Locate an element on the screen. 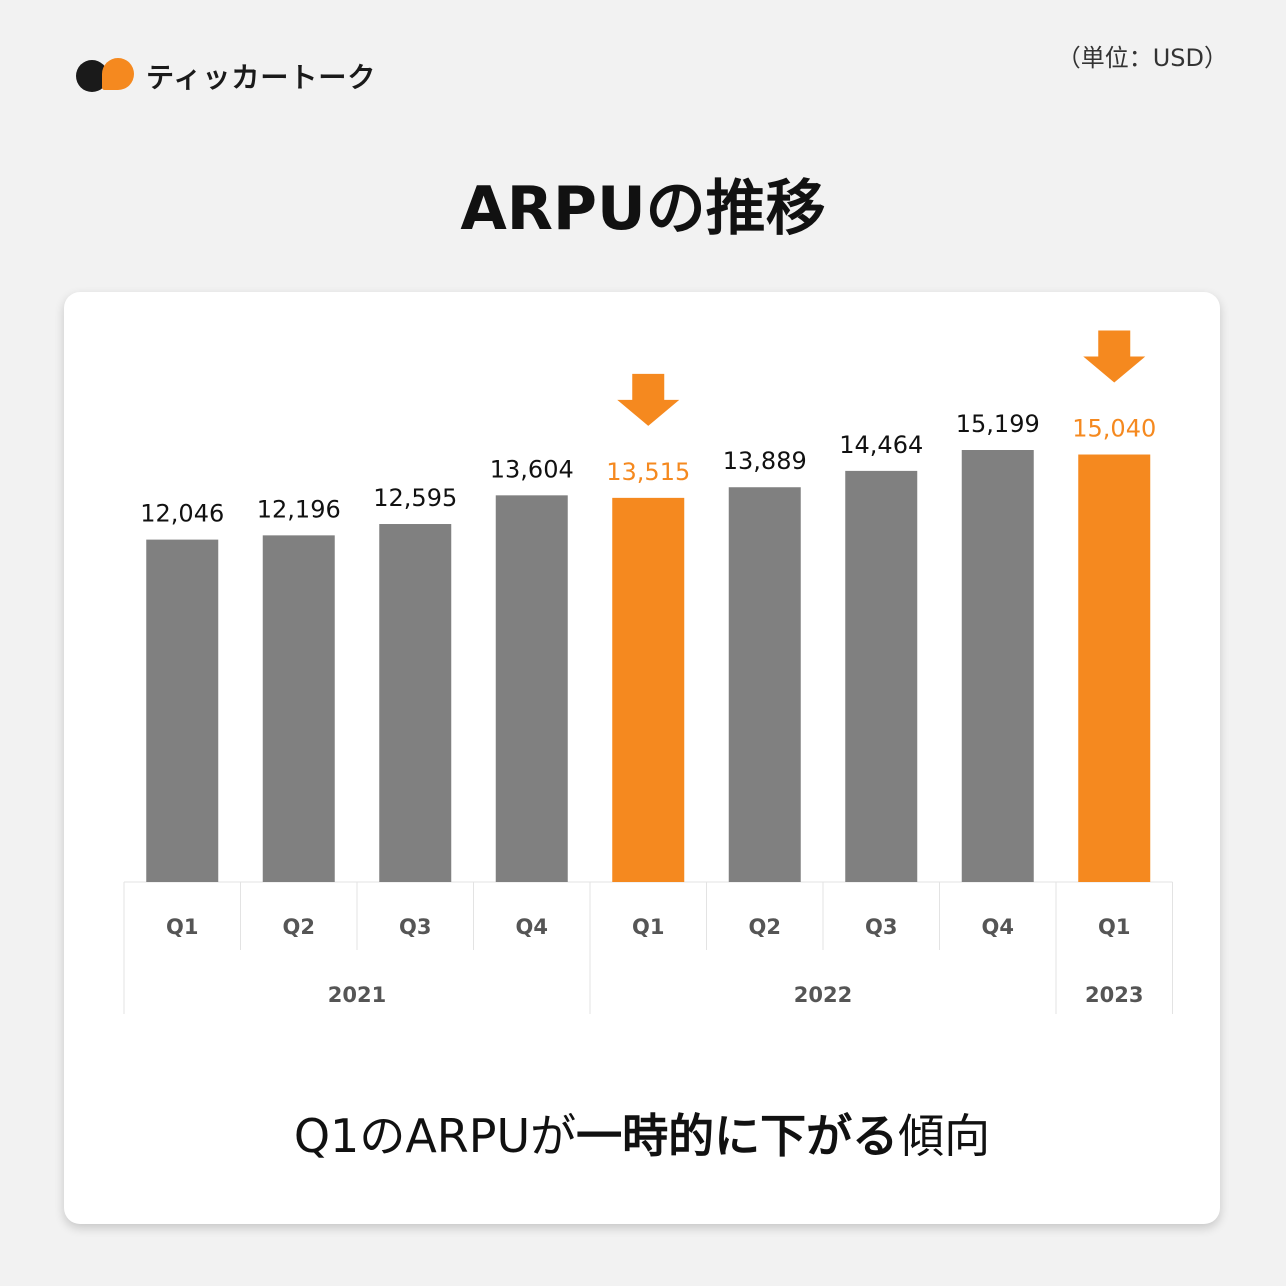  logo-mark-icon is located at coordinates (105, 76).